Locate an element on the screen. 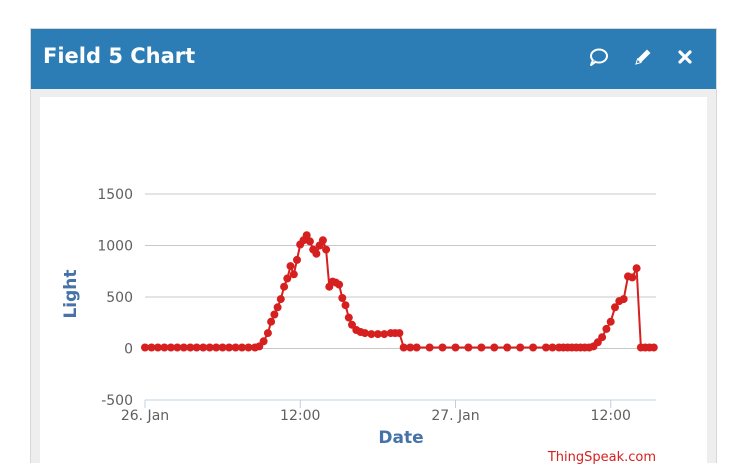 The image size is (740, 468). y-tick-label: 1500 is located at coordinates (115, 195).